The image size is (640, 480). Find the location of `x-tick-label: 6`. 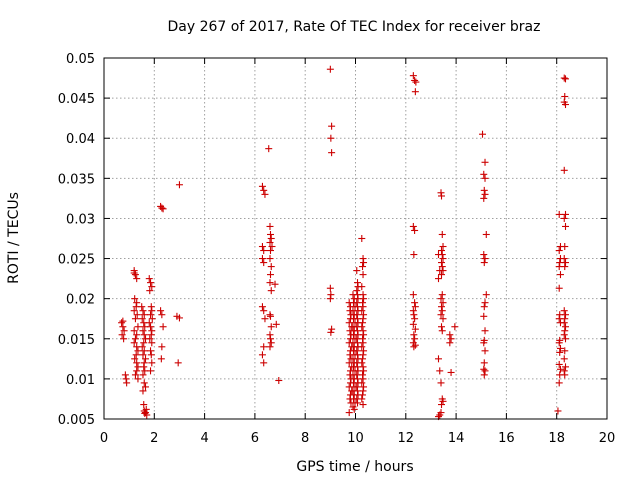

x-tick-label: 6 is located at coordinates (255, 438).